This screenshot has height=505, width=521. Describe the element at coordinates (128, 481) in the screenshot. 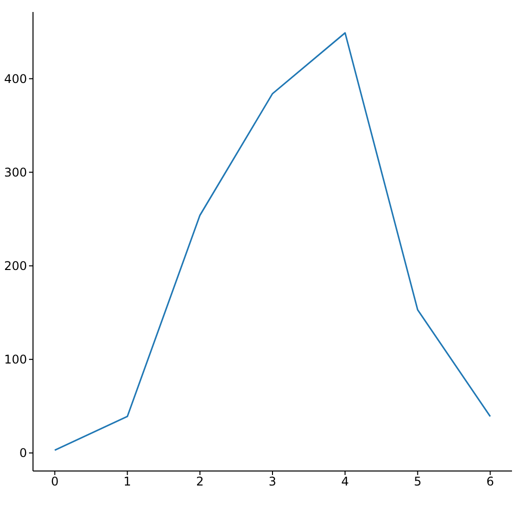

I see `x-tick-label: 1` at that location.